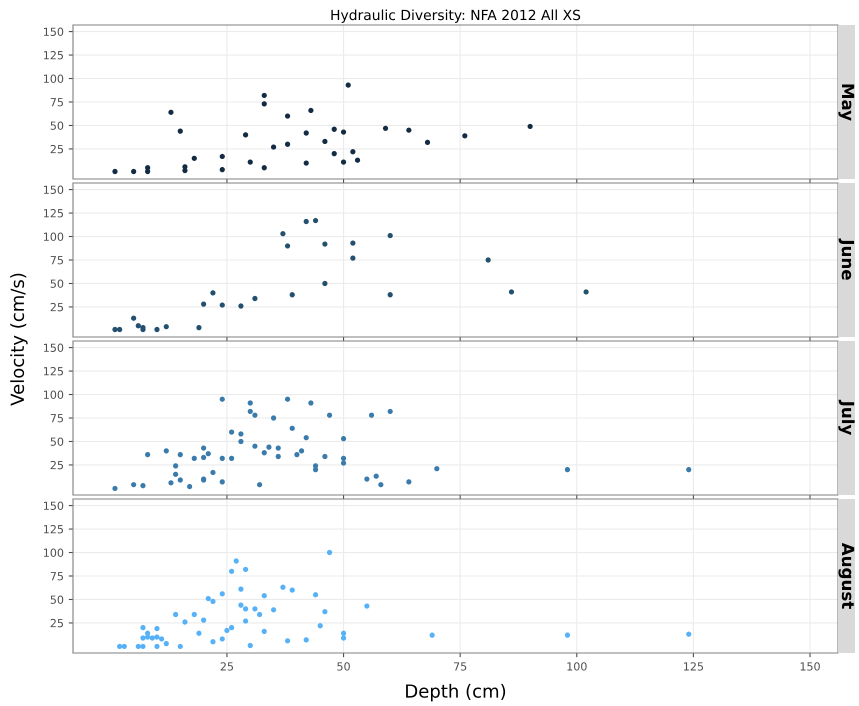 The image size is (859, 706). Describe the element at coordinates (846, 102) in the screenshot. I see `text: May` at that location.